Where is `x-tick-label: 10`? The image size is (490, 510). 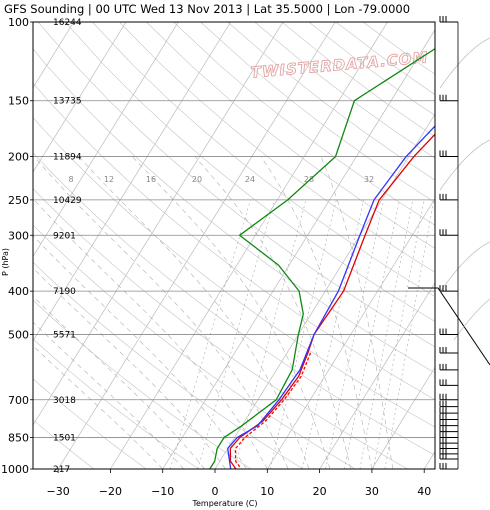 x-tick-label: 10 is located at coordinates (267, 491).